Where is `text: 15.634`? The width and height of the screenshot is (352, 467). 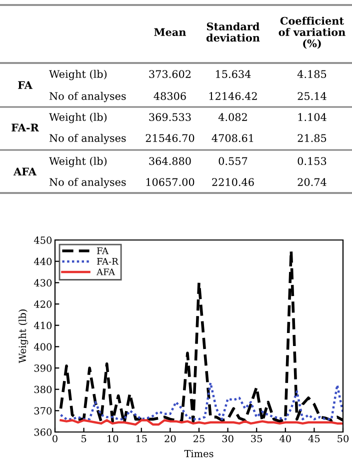 text: 15.634 is located at coordinates (233, 74).